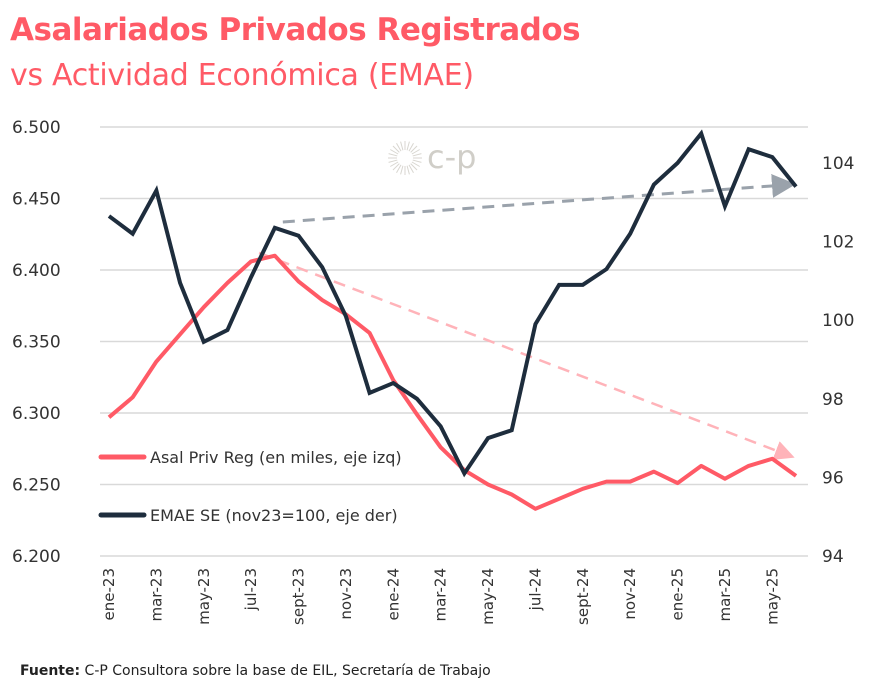 Image resolution: width=886 pixels, height=698 pixels. Describe the element at coordinates (393, 594) in the screenshot. I see `x-tick-label: ene-24` at that location.